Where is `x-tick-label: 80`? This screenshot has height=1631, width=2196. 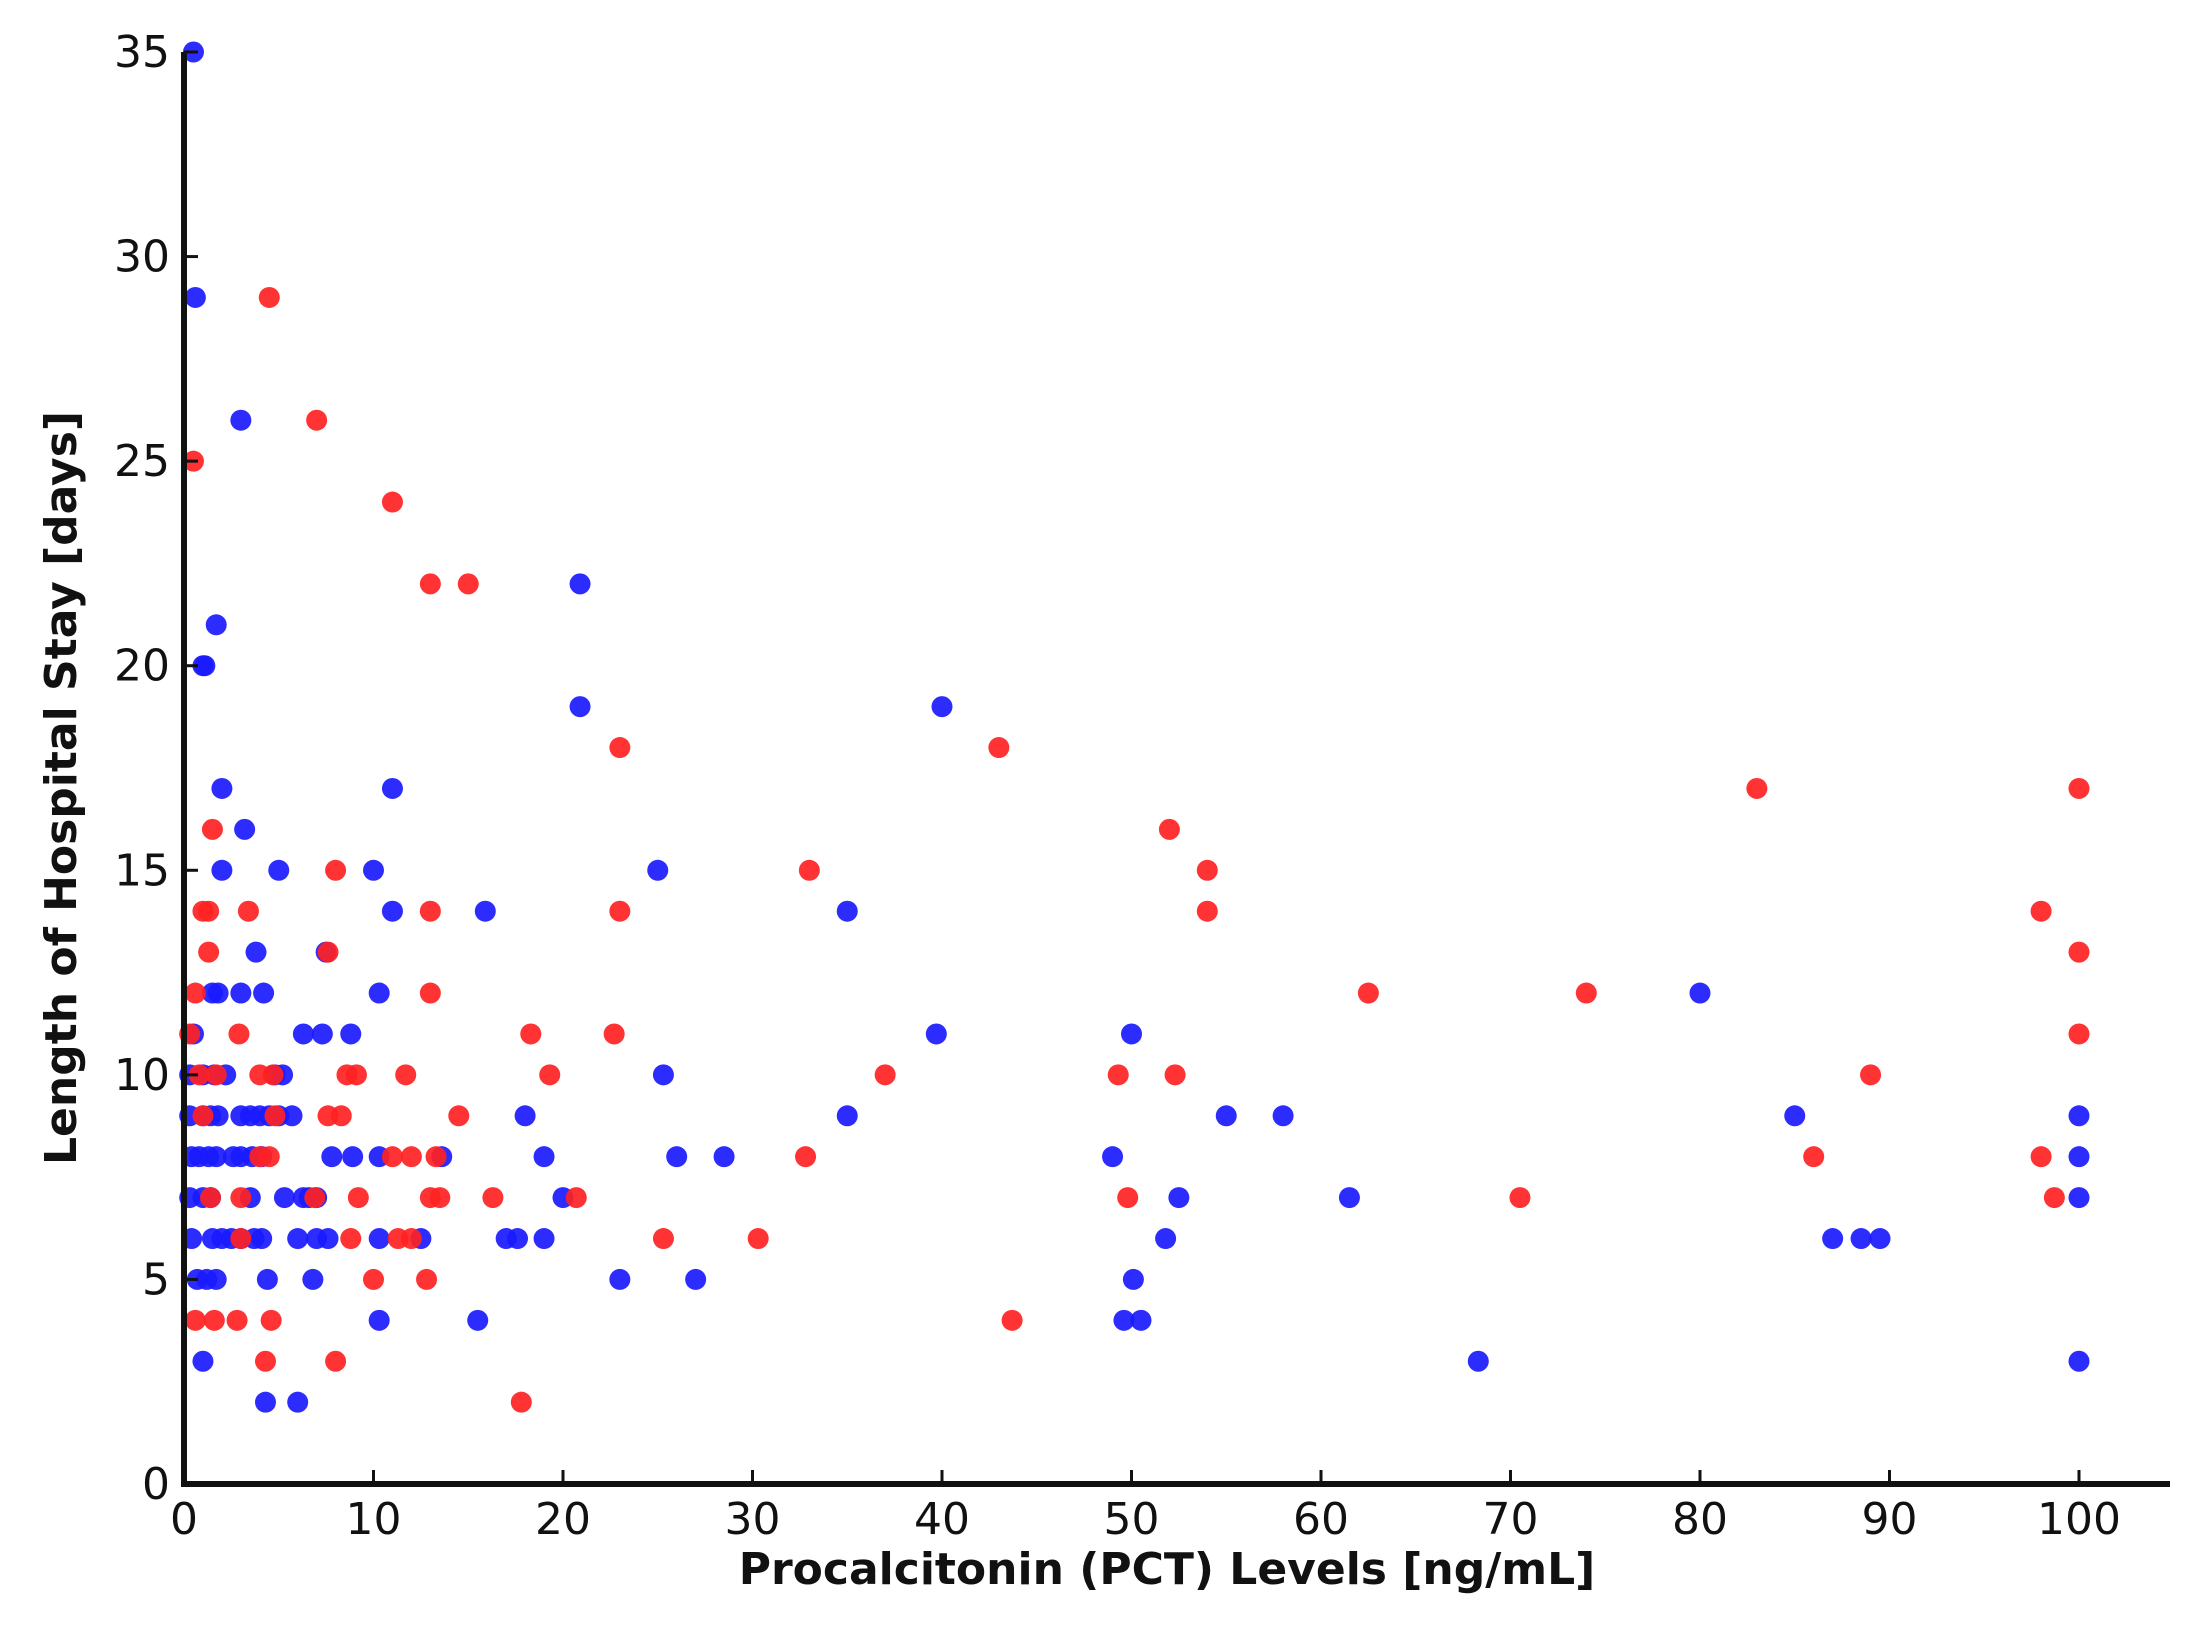 x-tick-label: 80 is located at coordinates (1700, 1519).